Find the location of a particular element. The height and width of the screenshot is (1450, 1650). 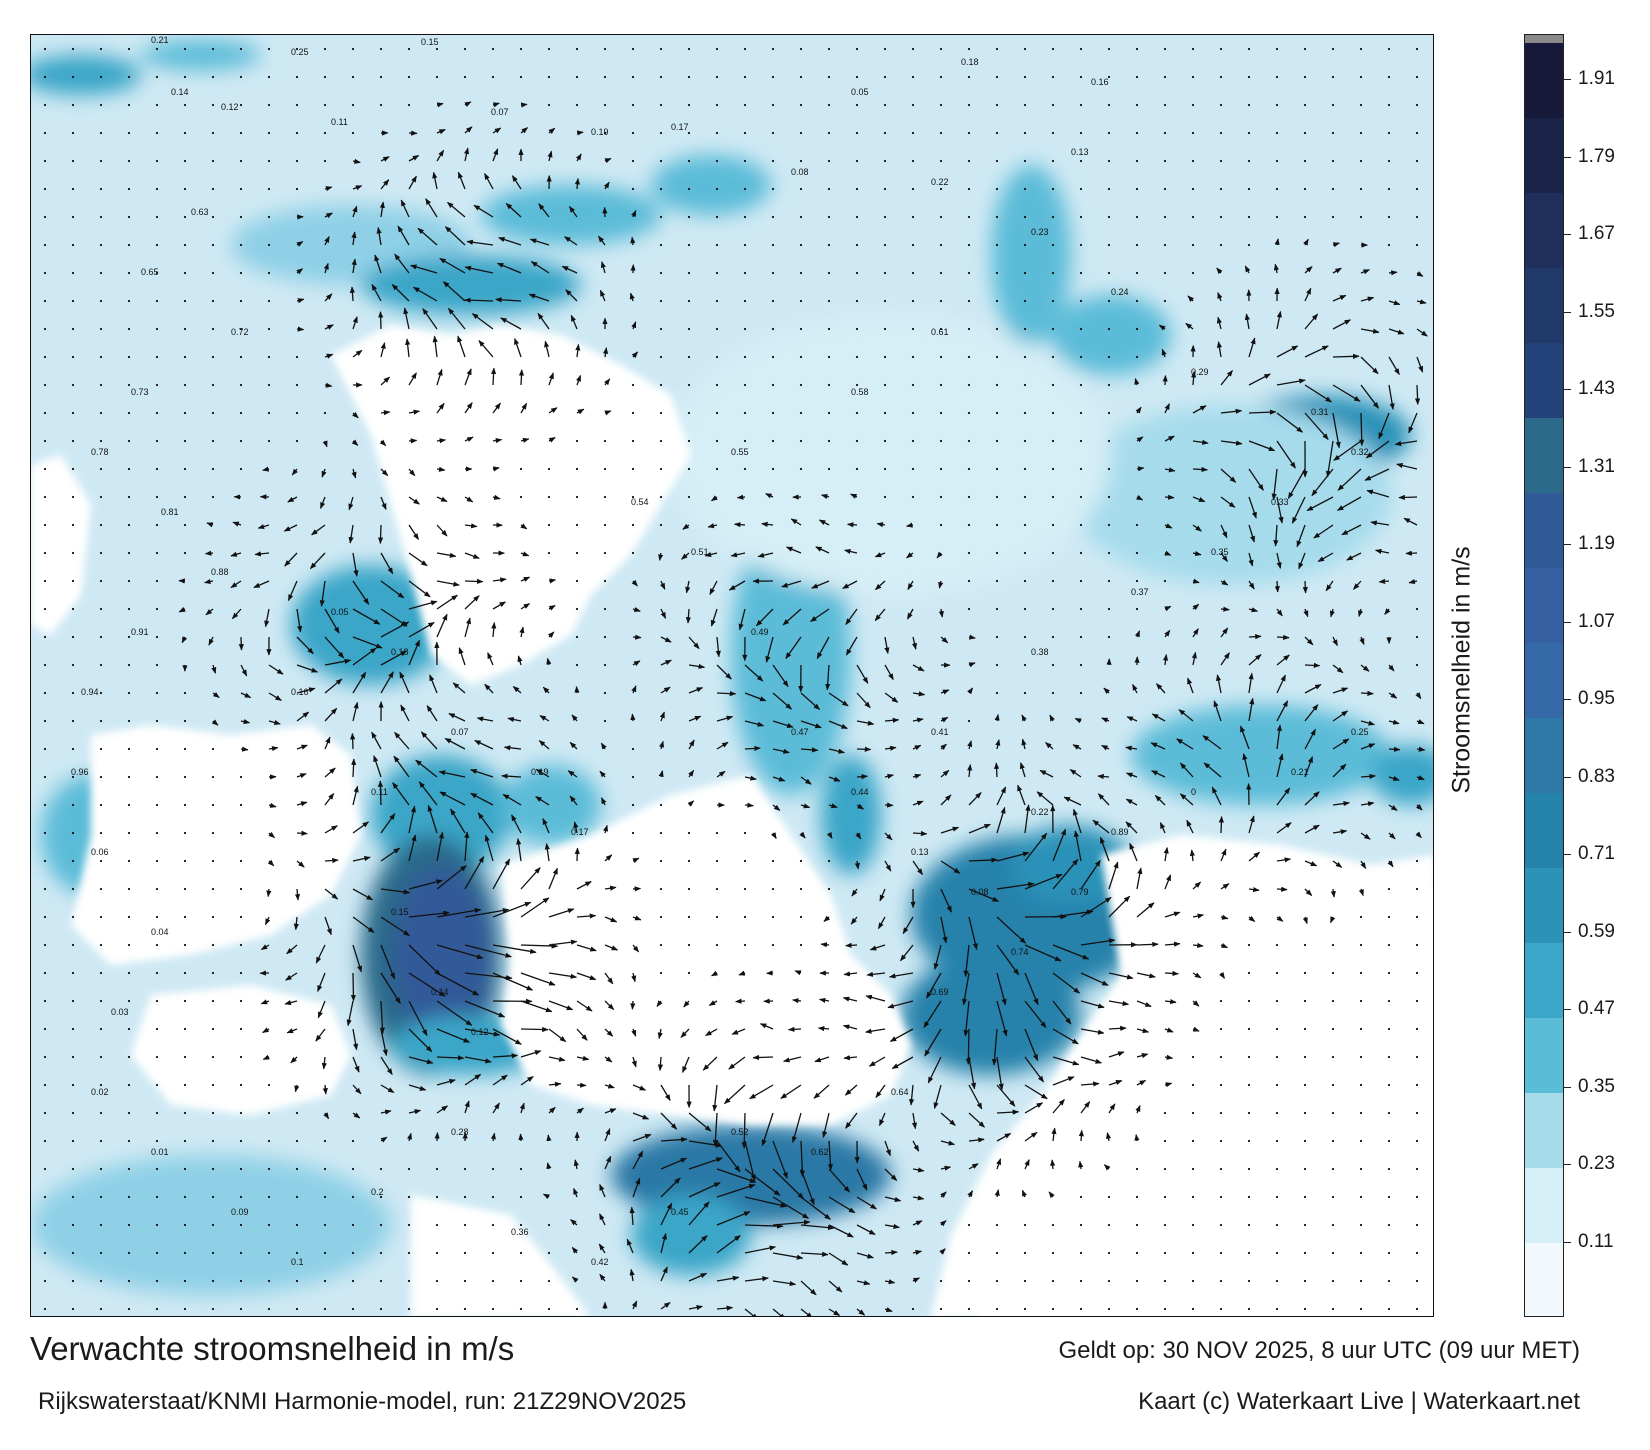

colorbar-segment is located at coordinates (1544, 1279).